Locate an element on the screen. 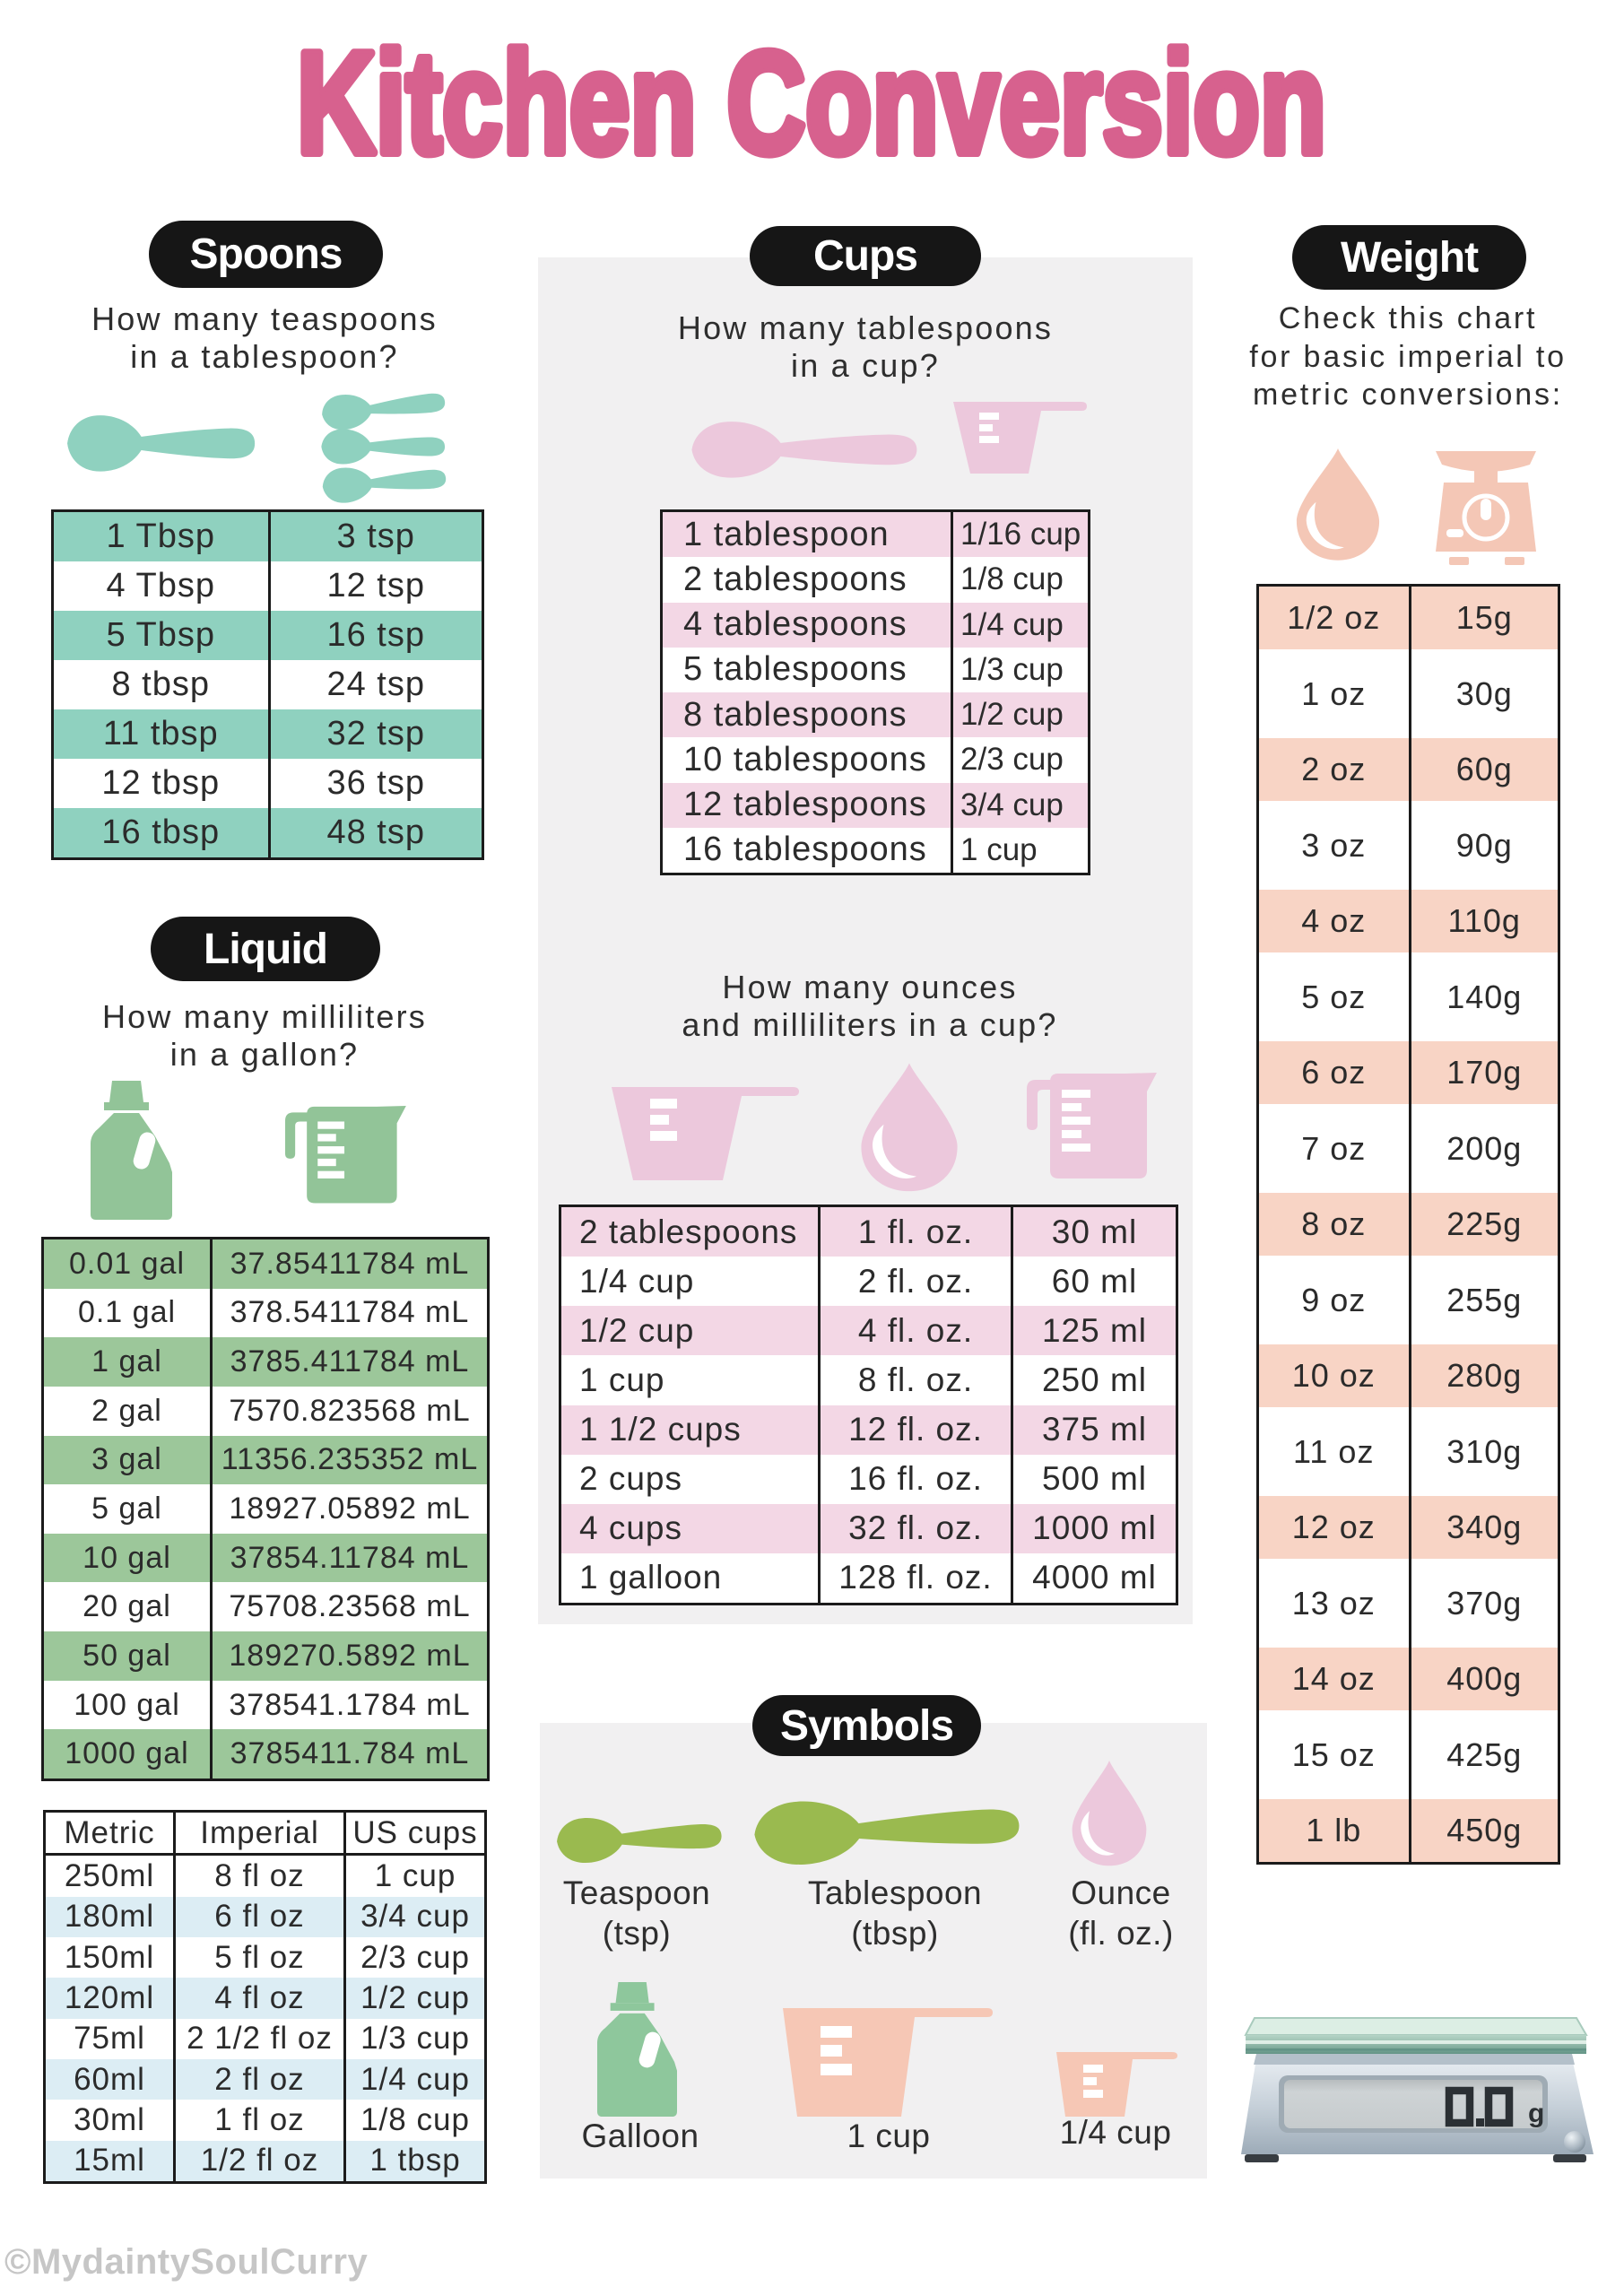  svg-text: g is located at coordinates (1536, 2113).